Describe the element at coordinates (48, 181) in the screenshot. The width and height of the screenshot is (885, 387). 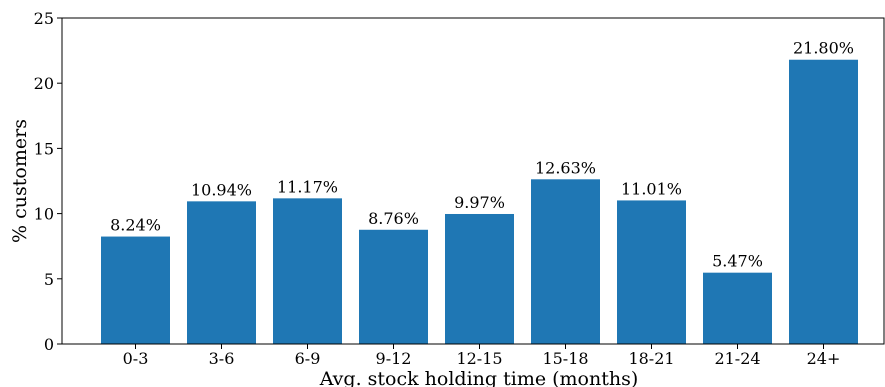
I see `y-axis: 0 5 10 15 20 25` at that location.